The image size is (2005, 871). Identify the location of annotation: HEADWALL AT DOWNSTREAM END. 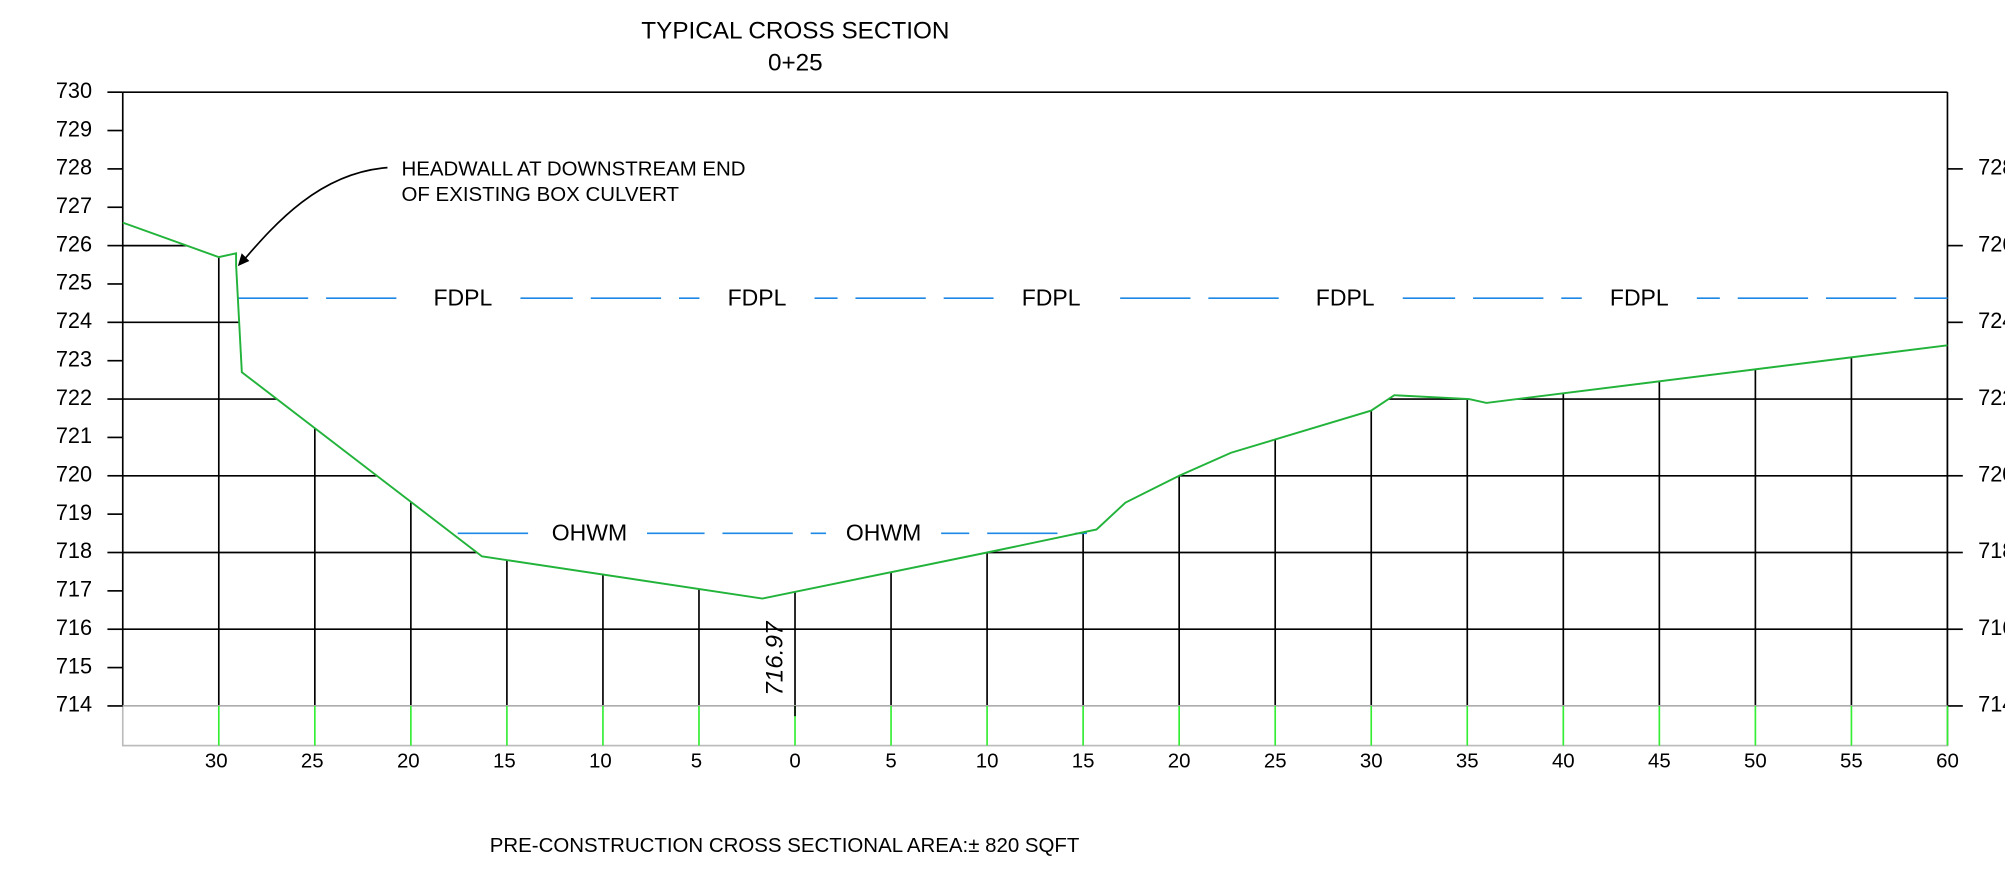
(574, 169).